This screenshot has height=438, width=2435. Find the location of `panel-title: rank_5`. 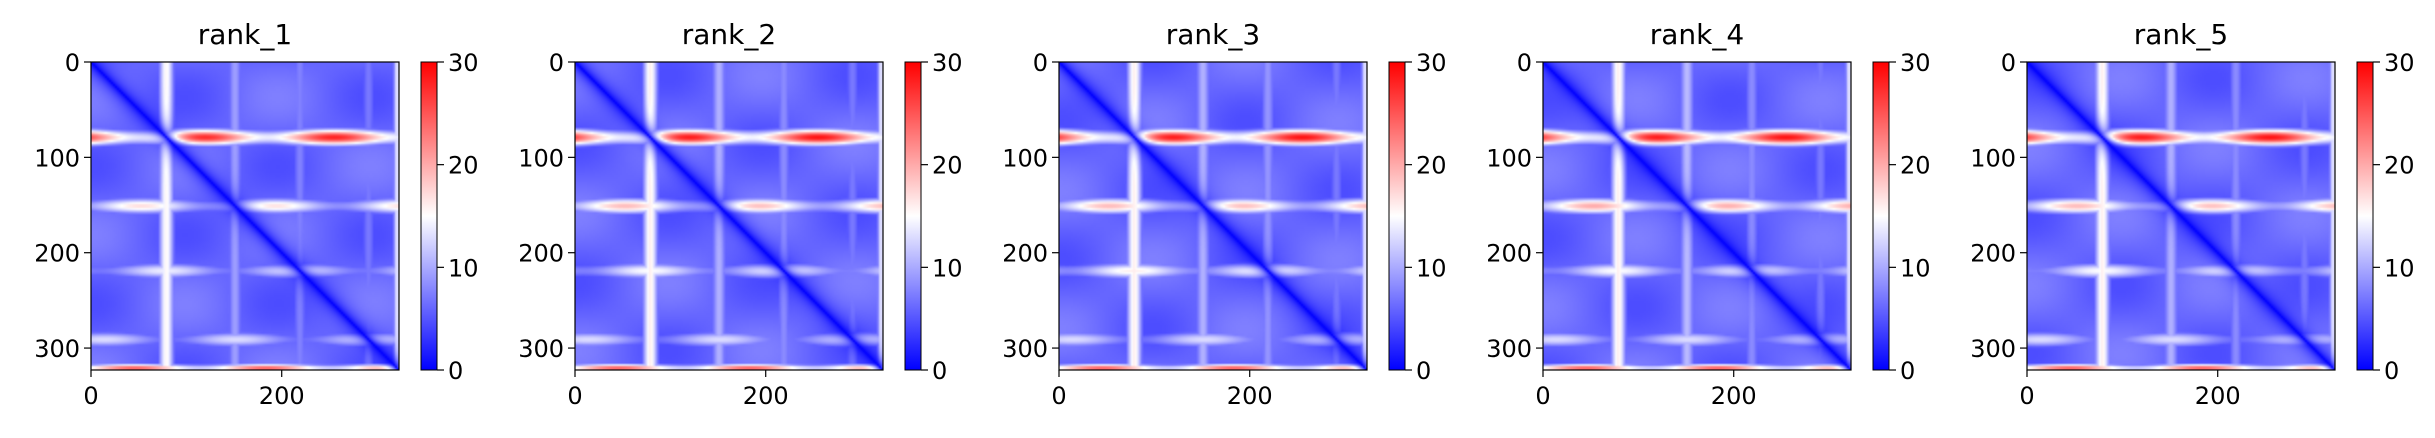

panel-title: rank_5 is located at coordinates (2181, 34).